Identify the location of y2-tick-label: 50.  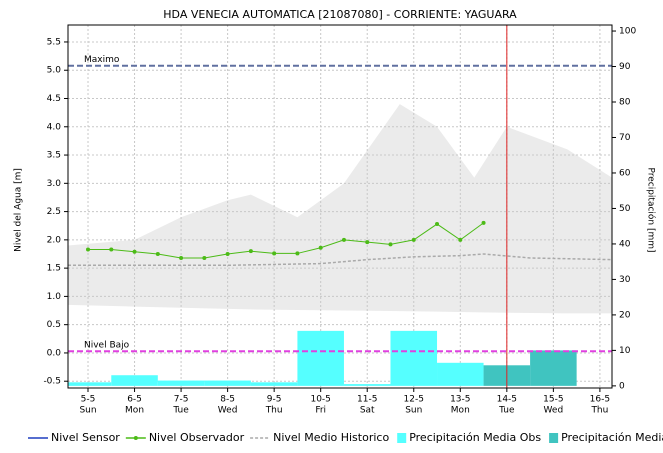
(625, 209).